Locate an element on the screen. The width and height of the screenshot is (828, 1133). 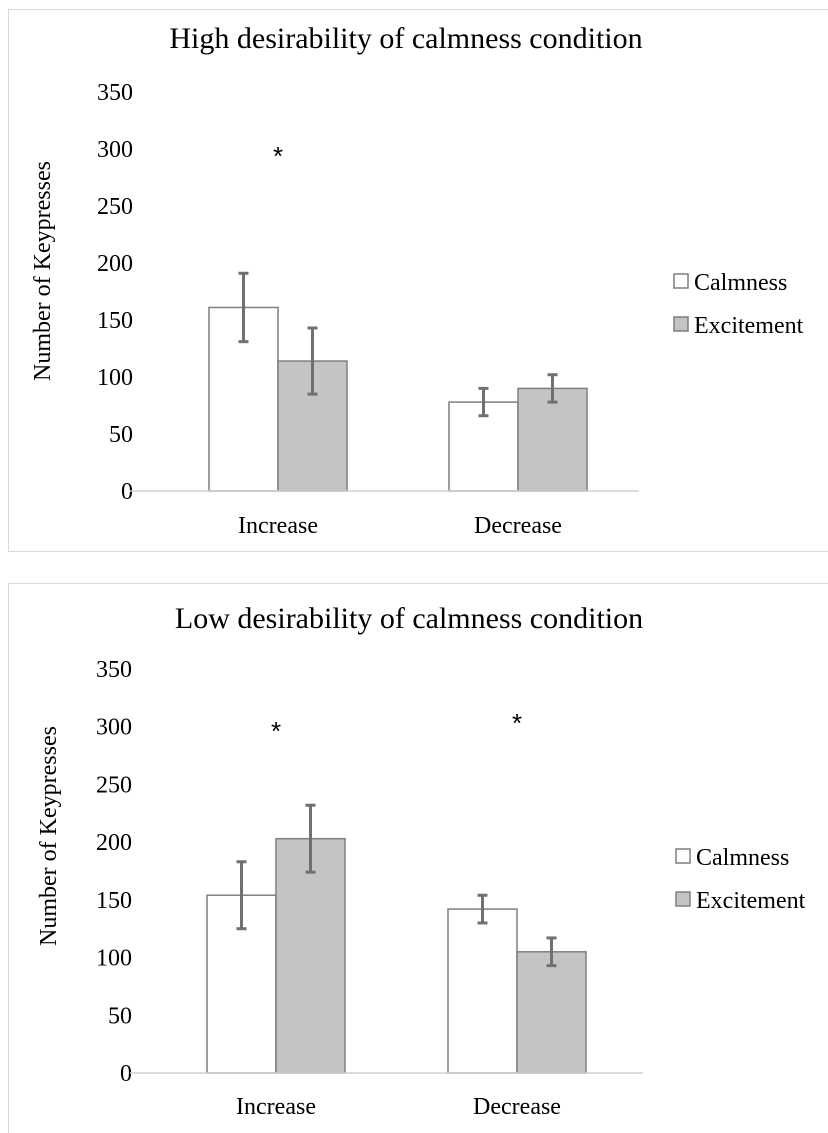
chart-title: Low desirability of calmness condition is located at coordinates (409, 618).